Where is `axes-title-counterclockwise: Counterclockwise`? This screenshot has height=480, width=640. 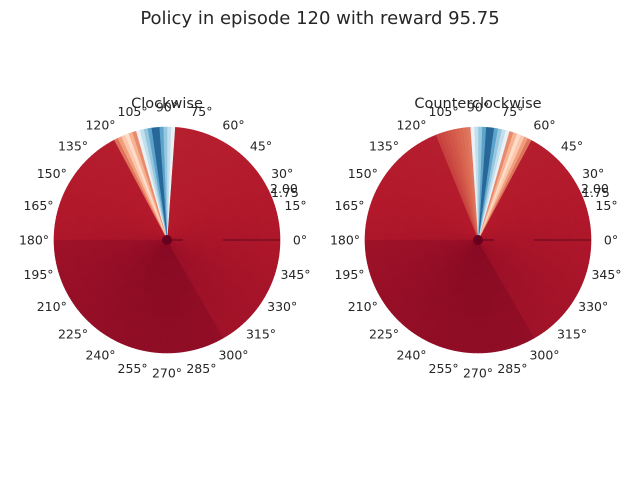 axes-title-counterclockwise: Counterclockwise is located at coordinates (477, 104).